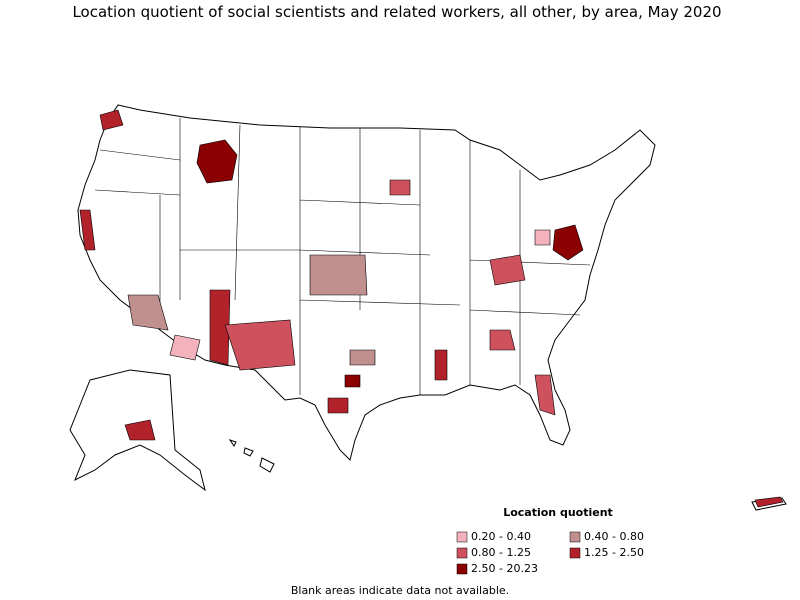 Image resolution: width=800 pixels, height=600 pixels. Describe the element at coordinates (614, 552) in the screenshot. I see `legend-label: 1.25 - 2.50` at that location.